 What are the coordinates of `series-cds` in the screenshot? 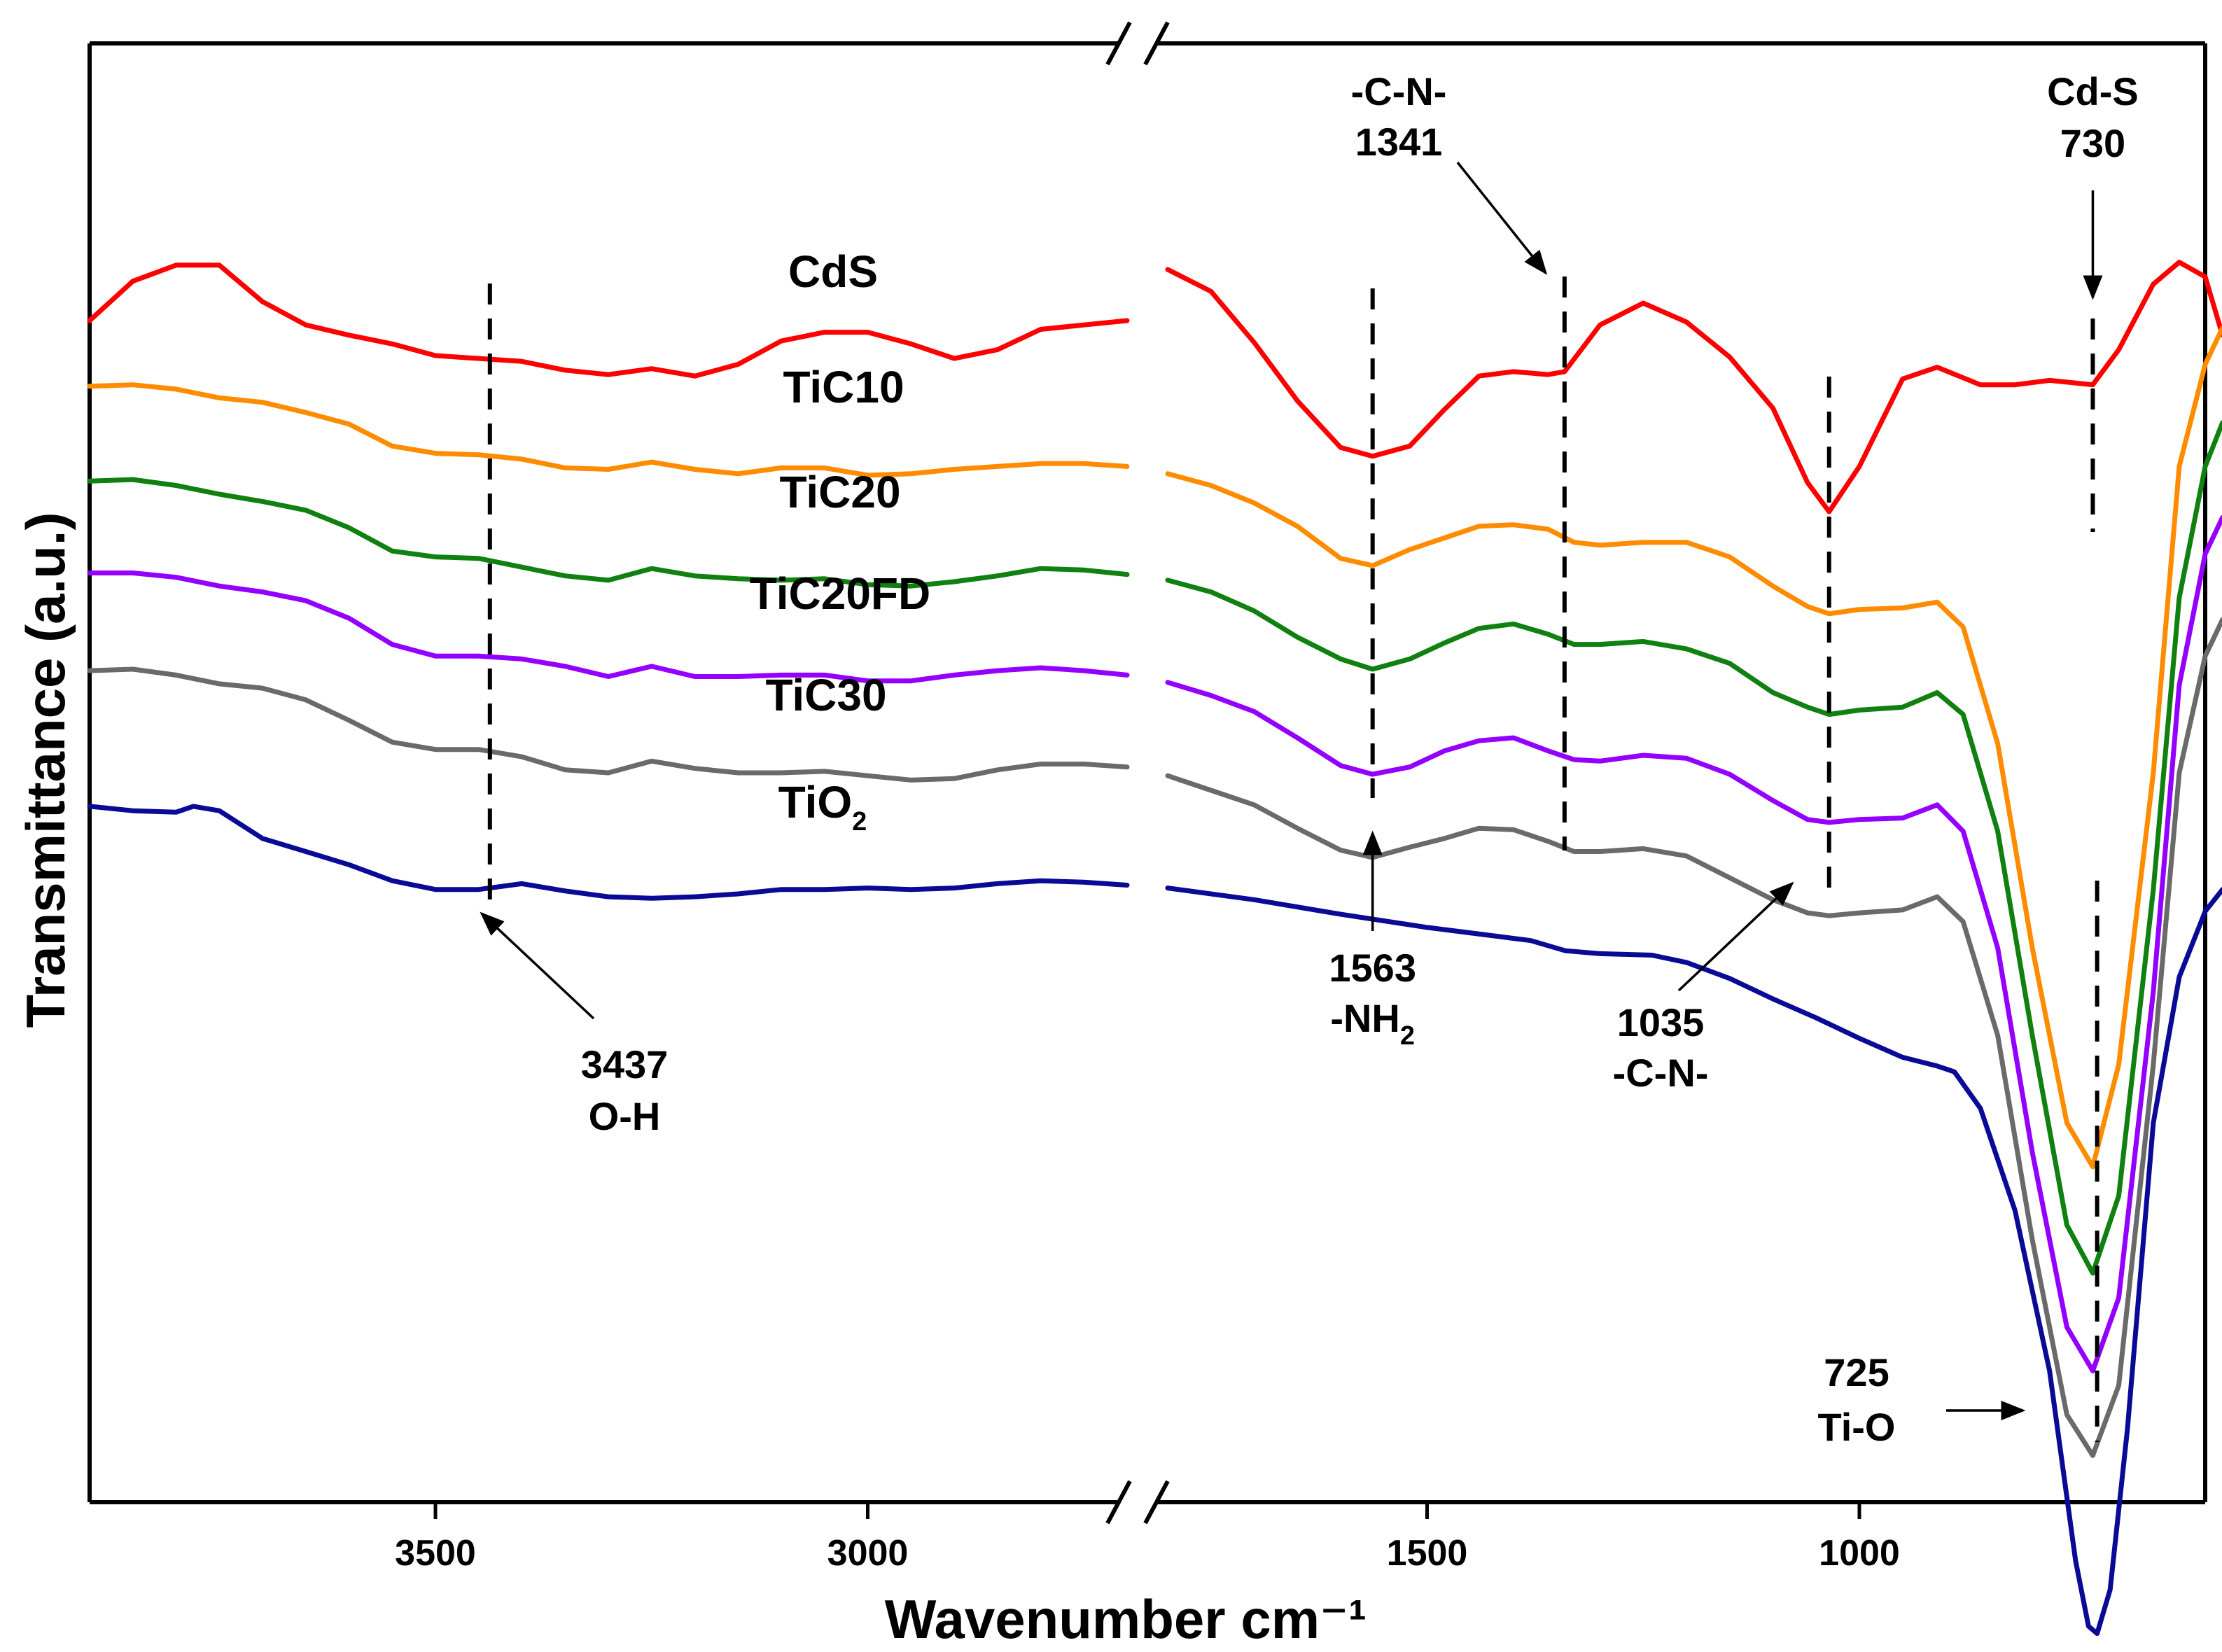 It's located at (1154, 387).